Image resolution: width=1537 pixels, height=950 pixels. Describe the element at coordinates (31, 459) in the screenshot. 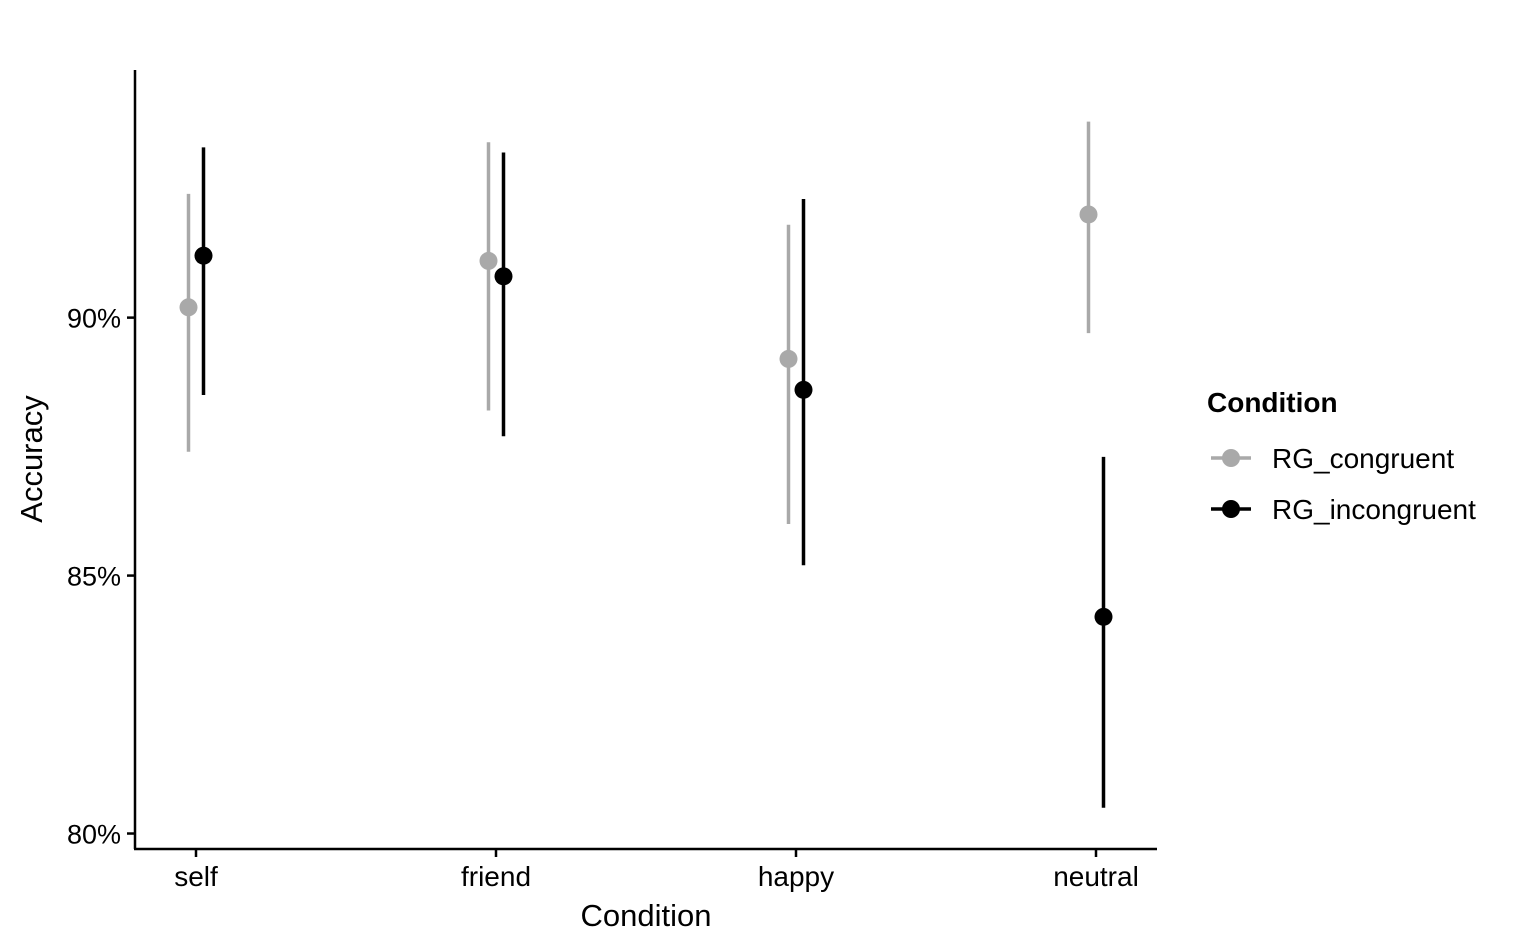

I see `y-axis-title: Accuracy` at that location.